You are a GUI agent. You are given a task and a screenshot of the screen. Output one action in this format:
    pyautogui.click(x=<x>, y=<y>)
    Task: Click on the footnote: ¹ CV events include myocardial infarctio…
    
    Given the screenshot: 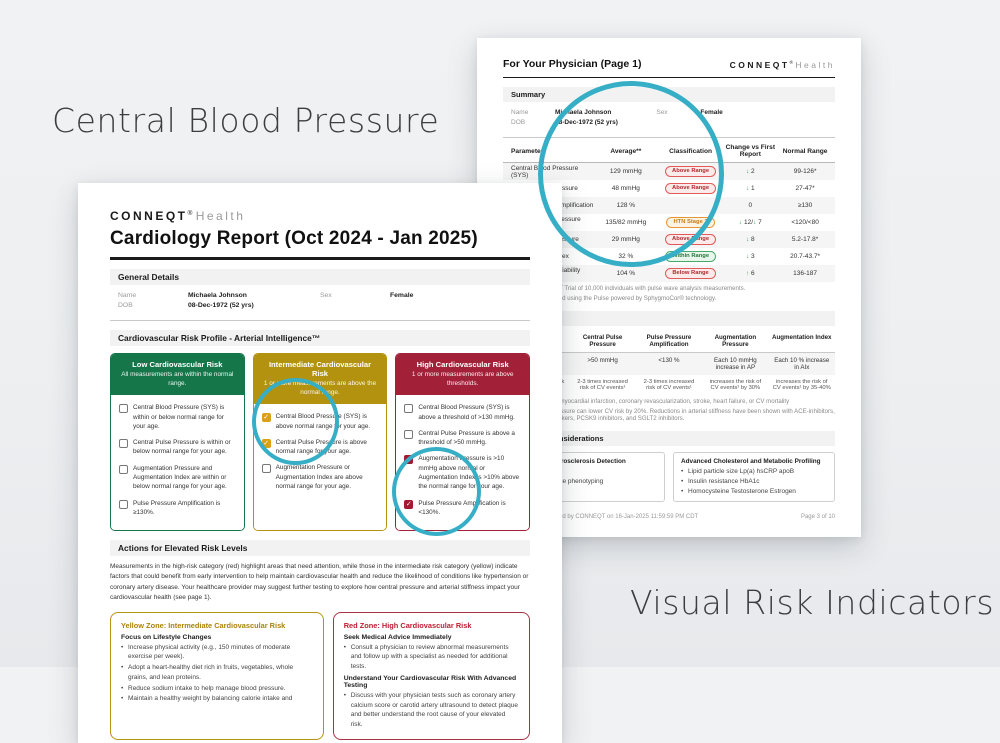 What is the action you would take?
    pyautogui.click(x=647, y=401)
    